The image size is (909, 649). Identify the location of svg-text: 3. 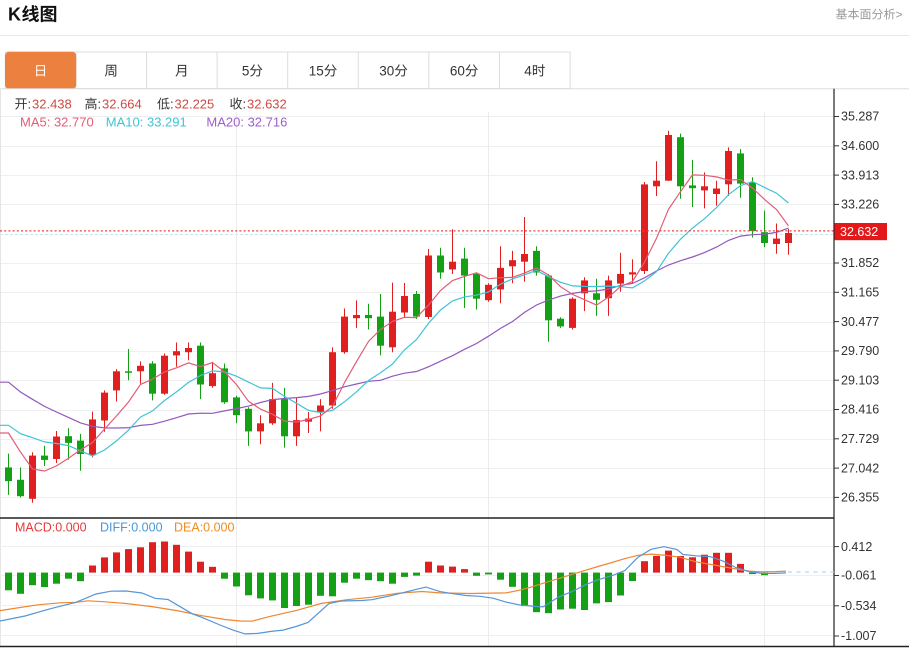
(383, 71).